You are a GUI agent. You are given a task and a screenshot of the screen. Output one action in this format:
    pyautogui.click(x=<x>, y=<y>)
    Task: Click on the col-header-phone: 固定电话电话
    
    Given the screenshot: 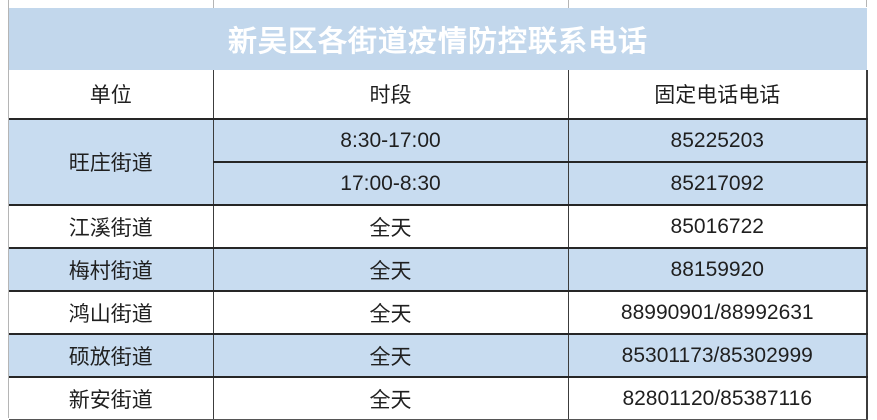 What is the action you would take?
    pyautogui.click(x=718, y=95)
    